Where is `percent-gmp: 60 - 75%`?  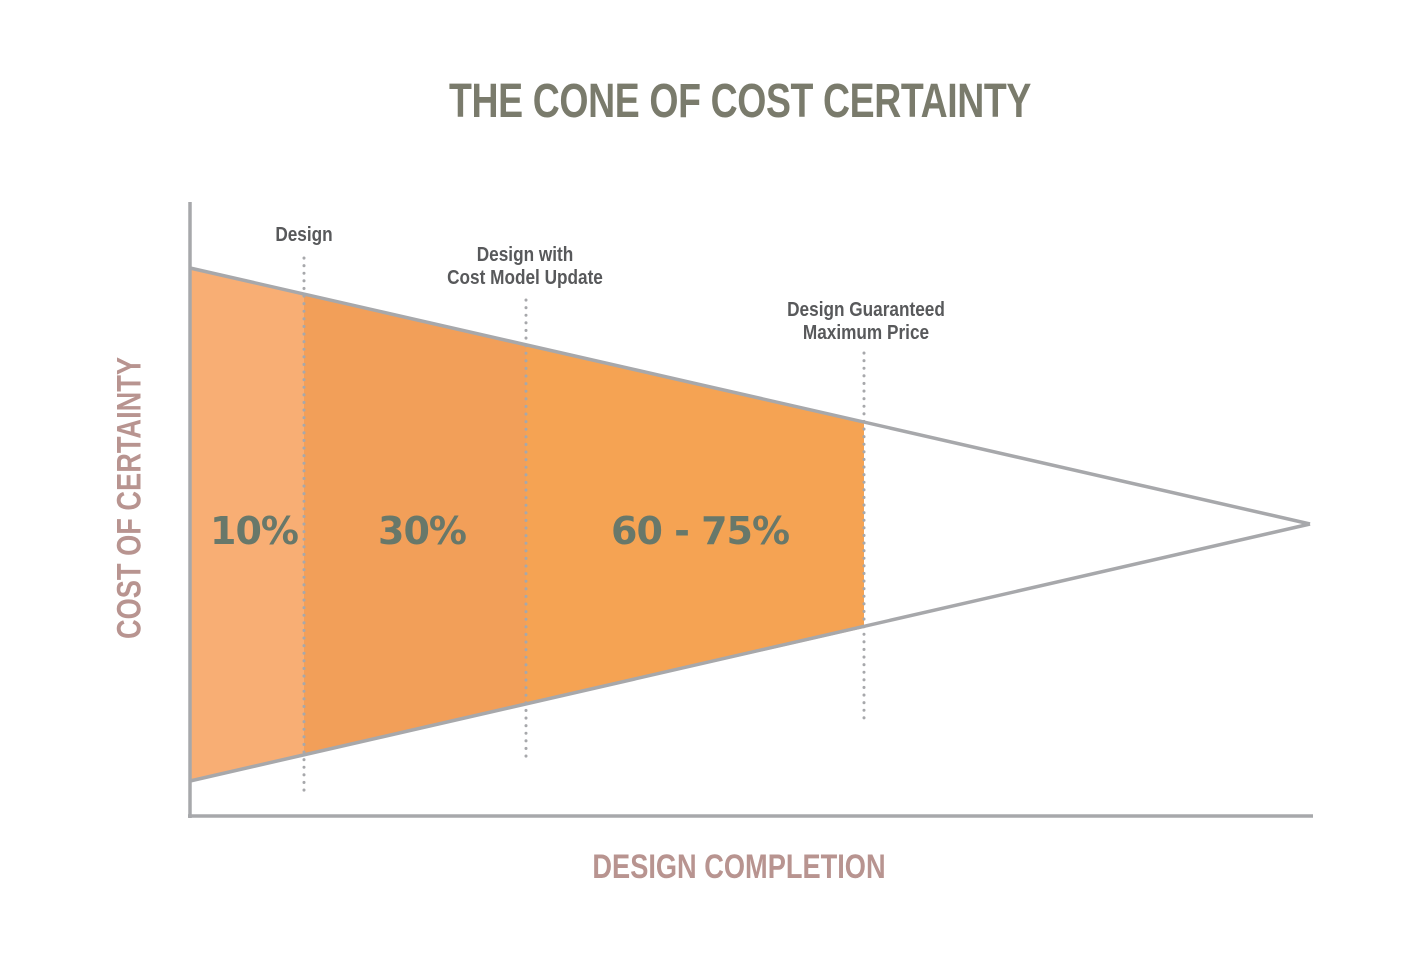
percent-gmp: 60 - 75% is located at coordinates (700, 531).